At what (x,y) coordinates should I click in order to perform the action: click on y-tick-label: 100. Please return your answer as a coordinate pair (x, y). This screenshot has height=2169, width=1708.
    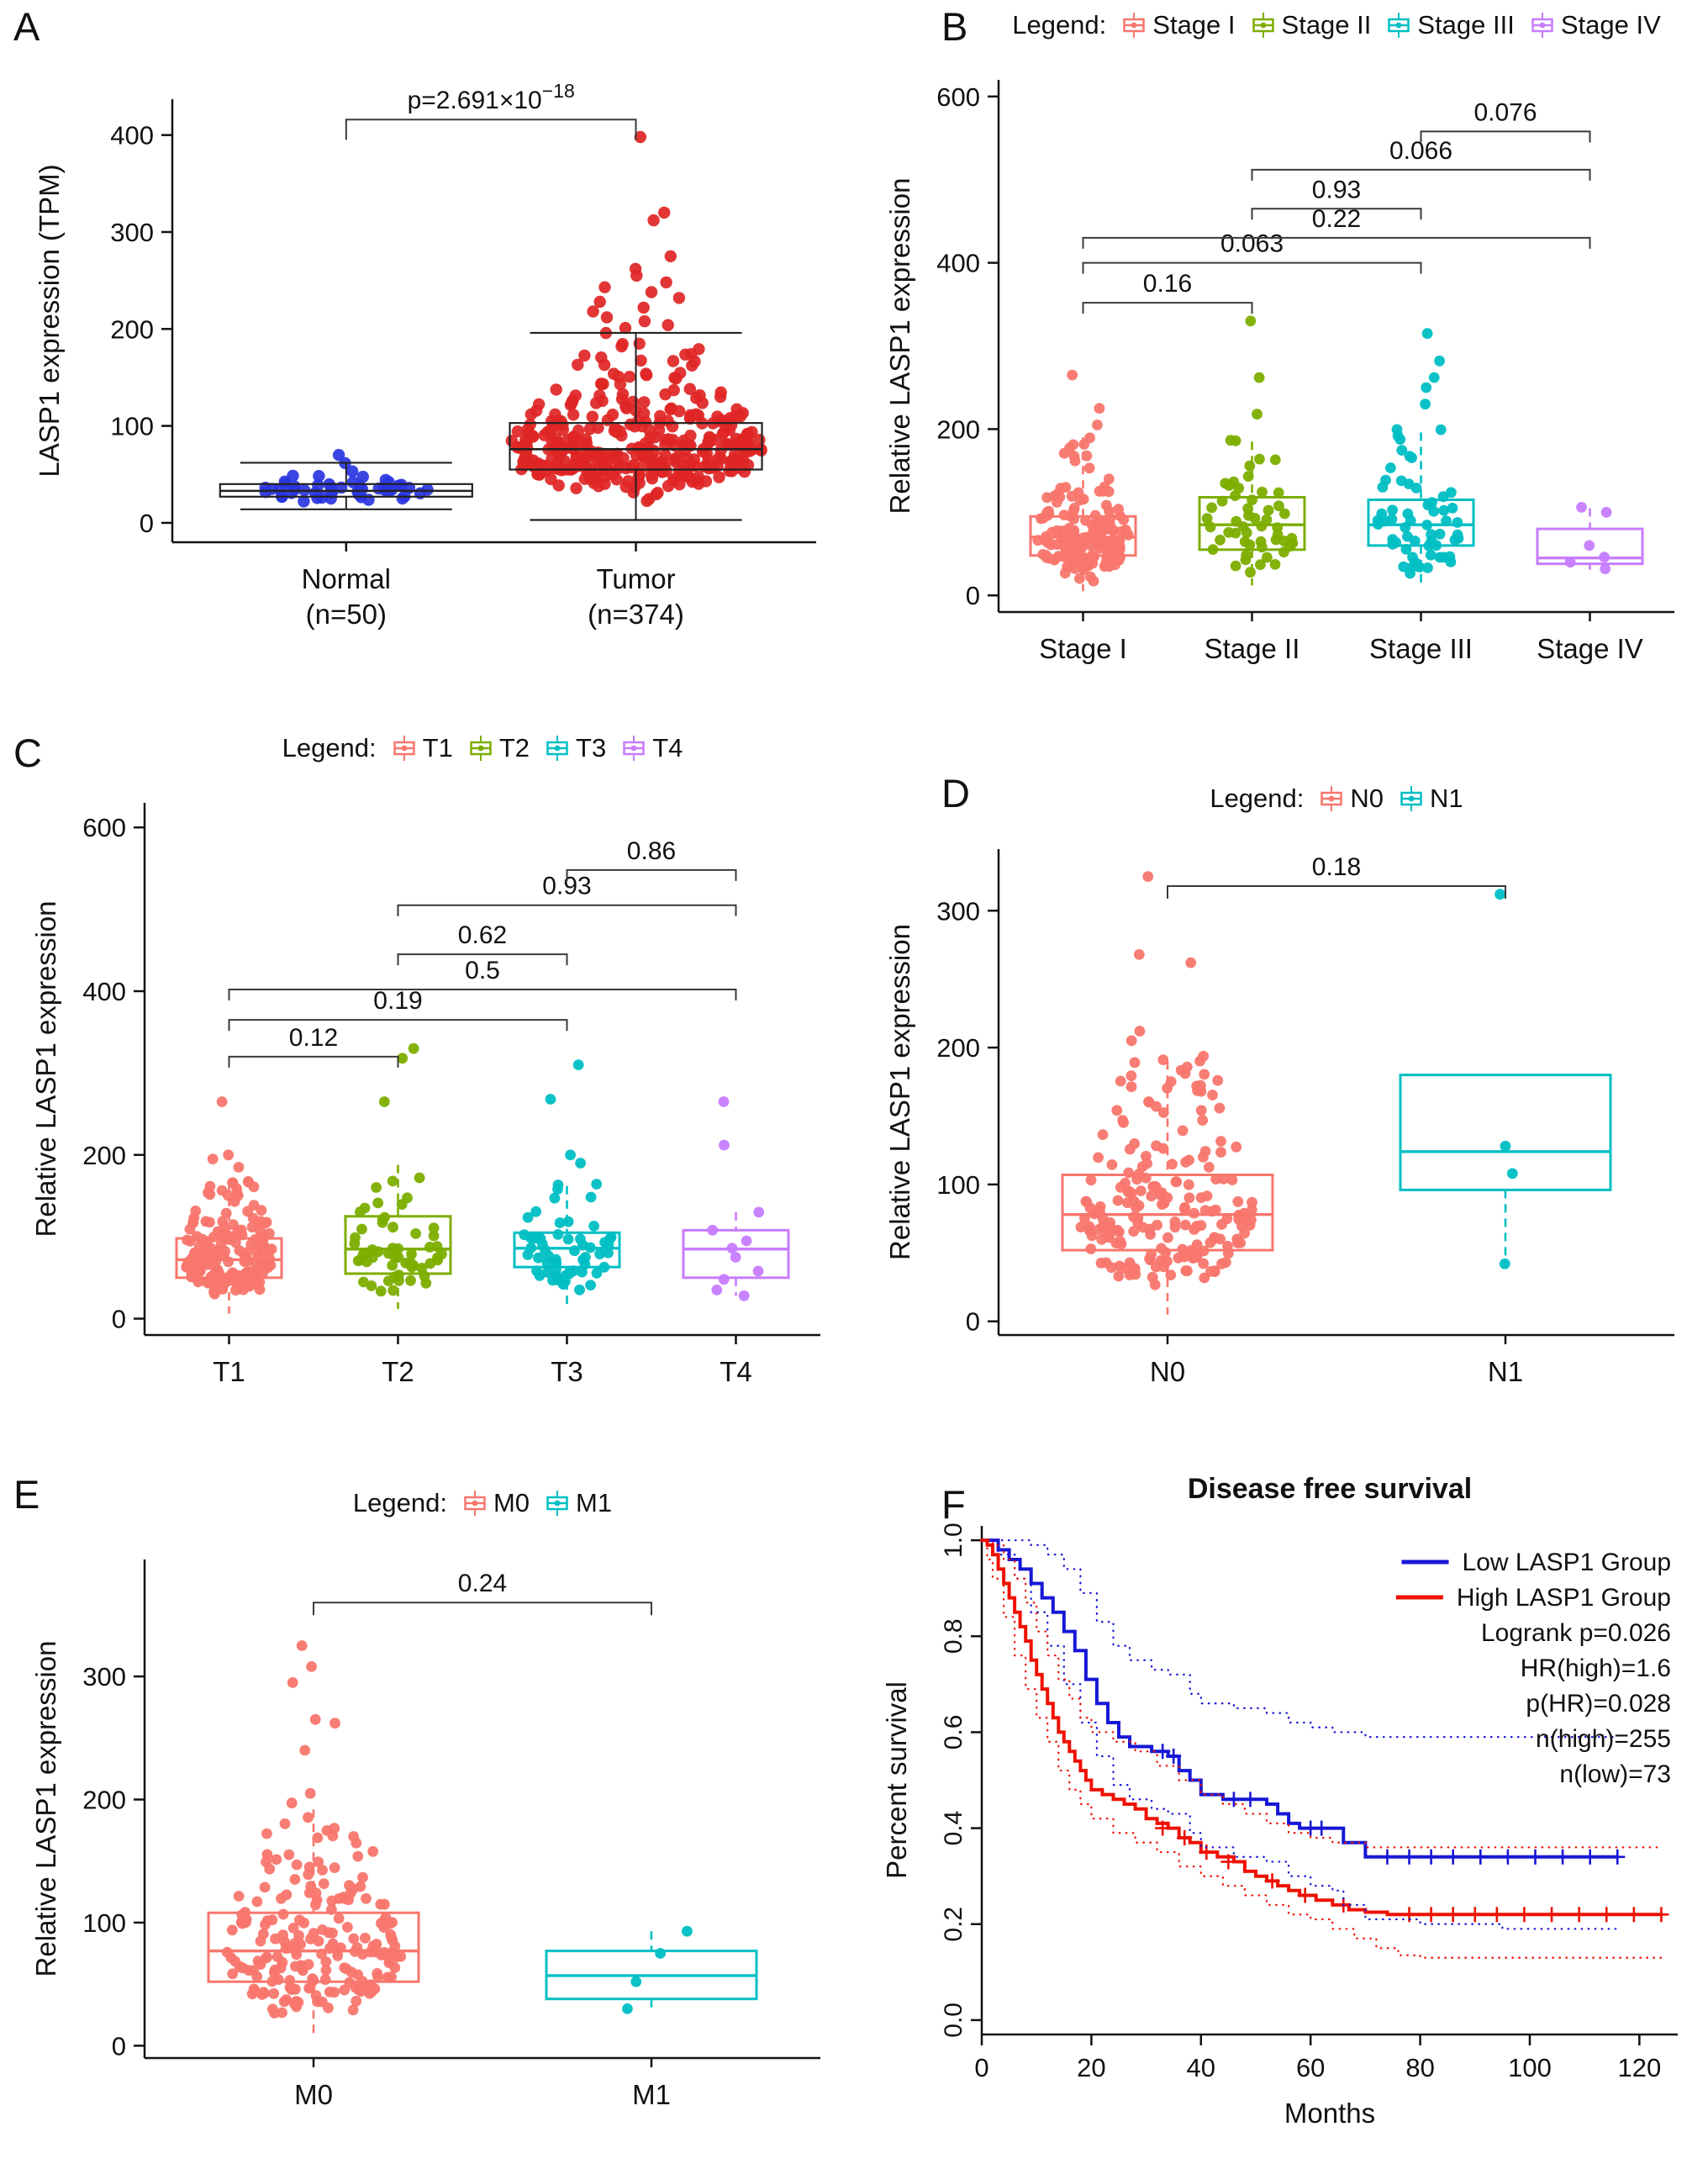
    Looking at the image, I should click on (132, 426).